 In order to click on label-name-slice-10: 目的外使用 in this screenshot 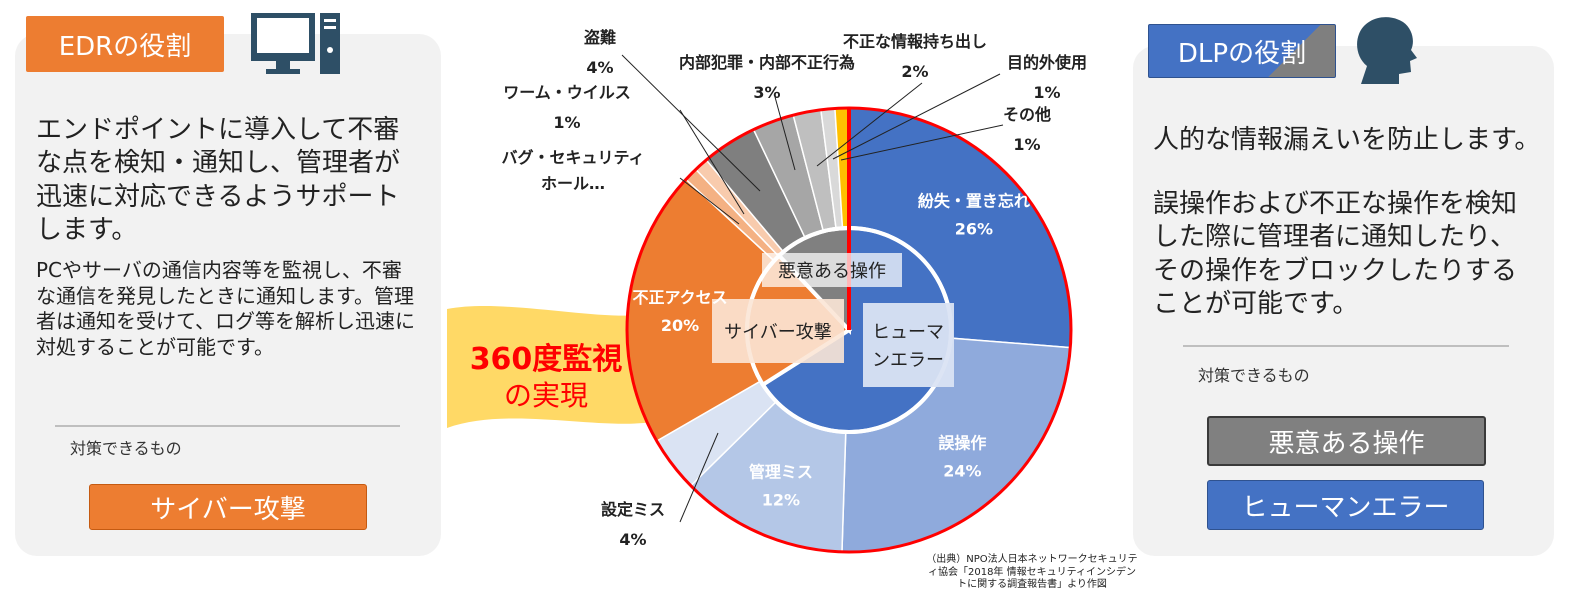, I will do `click(1047, 62)`.